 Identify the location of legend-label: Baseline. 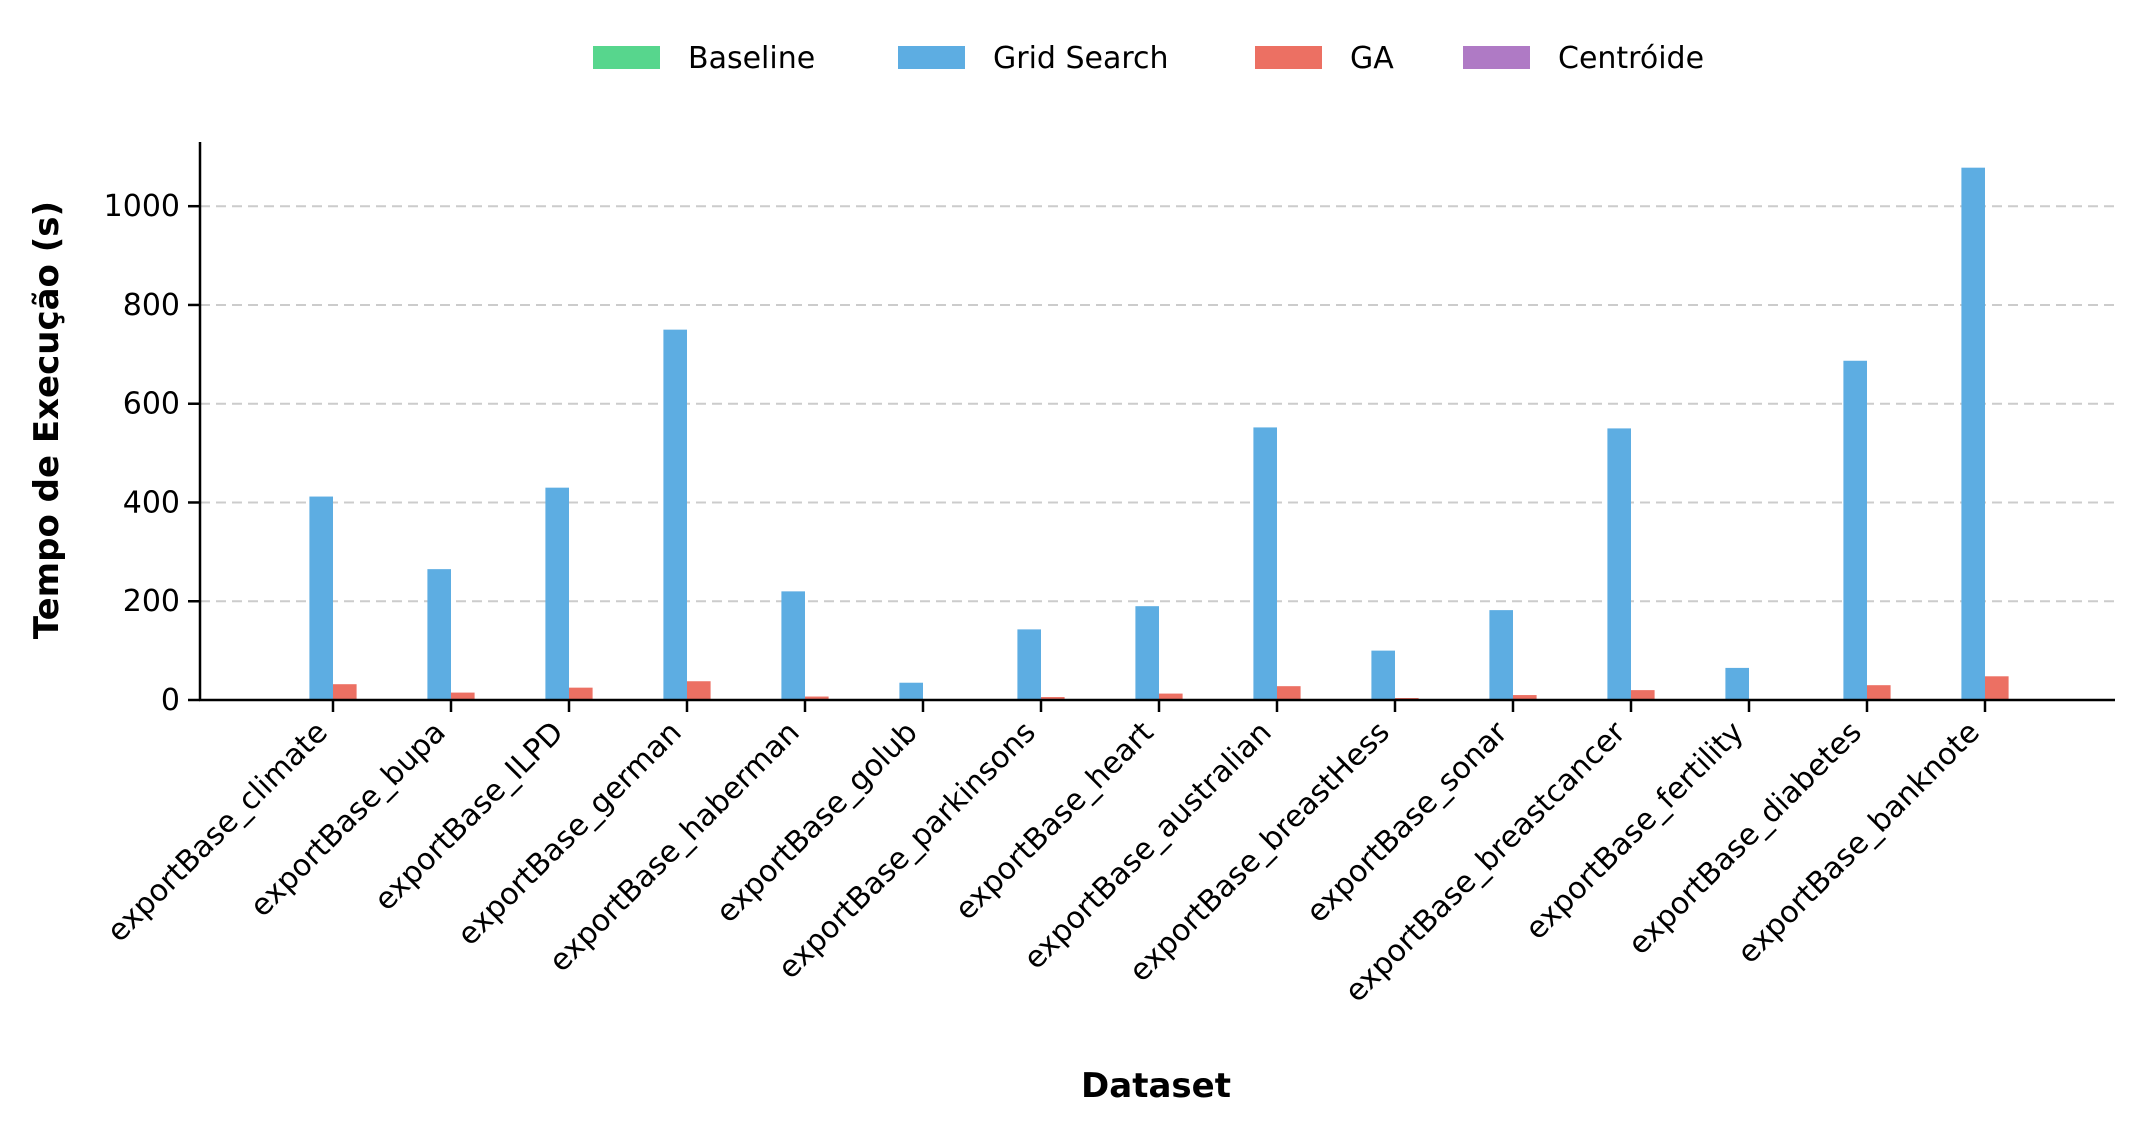
(751, 58).